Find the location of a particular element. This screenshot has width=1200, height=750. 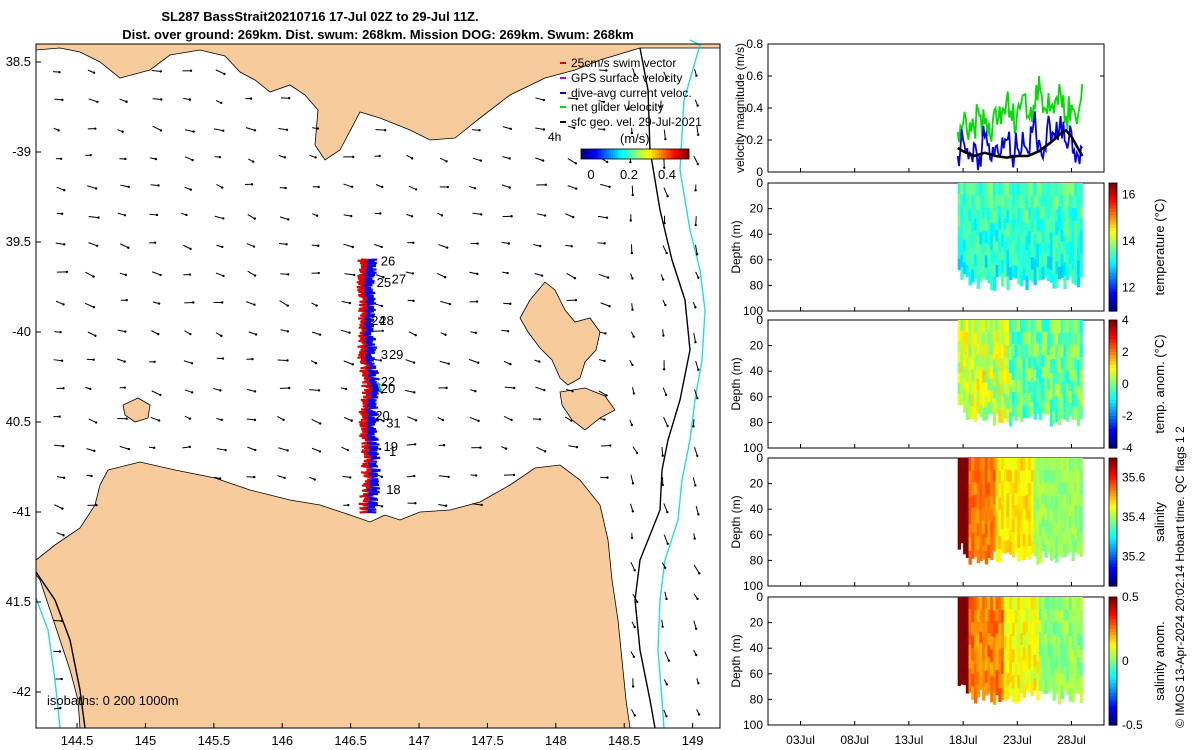

current-vector is located at coordinates (370, 337).